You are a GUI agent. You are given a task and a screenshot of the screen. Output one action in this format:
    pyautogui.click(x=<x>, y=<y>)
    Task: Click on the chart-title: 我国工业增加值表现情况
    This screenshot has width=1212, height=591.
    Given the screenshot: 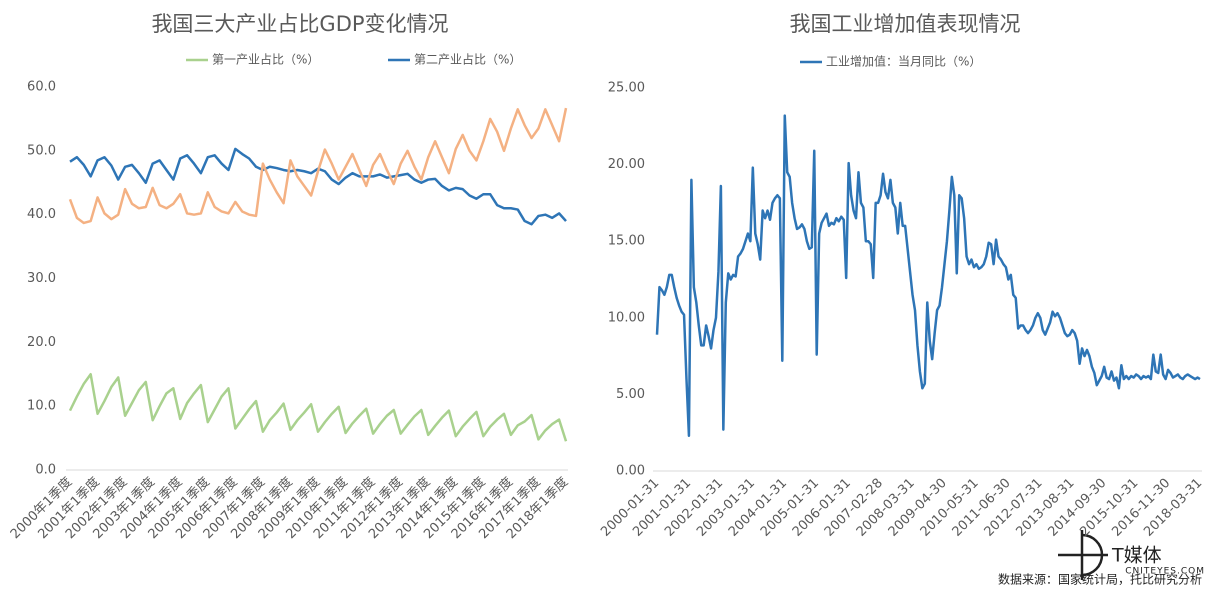 What is the action you would take?
    pyautogui.click(x=905, y=24)
    